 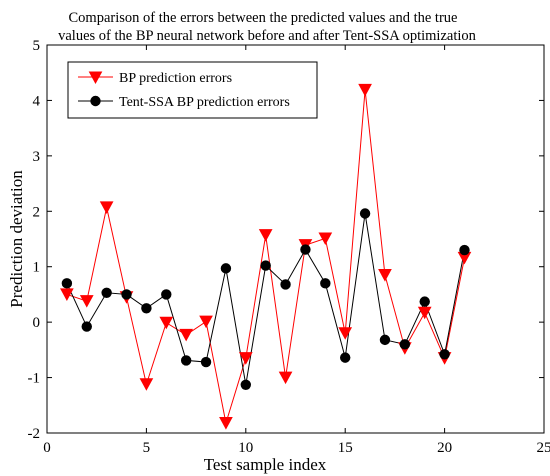 What do you see at coordinates (204, 102) in the screenshot?
I see `legend-label-tentssa: Tent-SSA BP prediction errors` at bounding box center [204, 102].